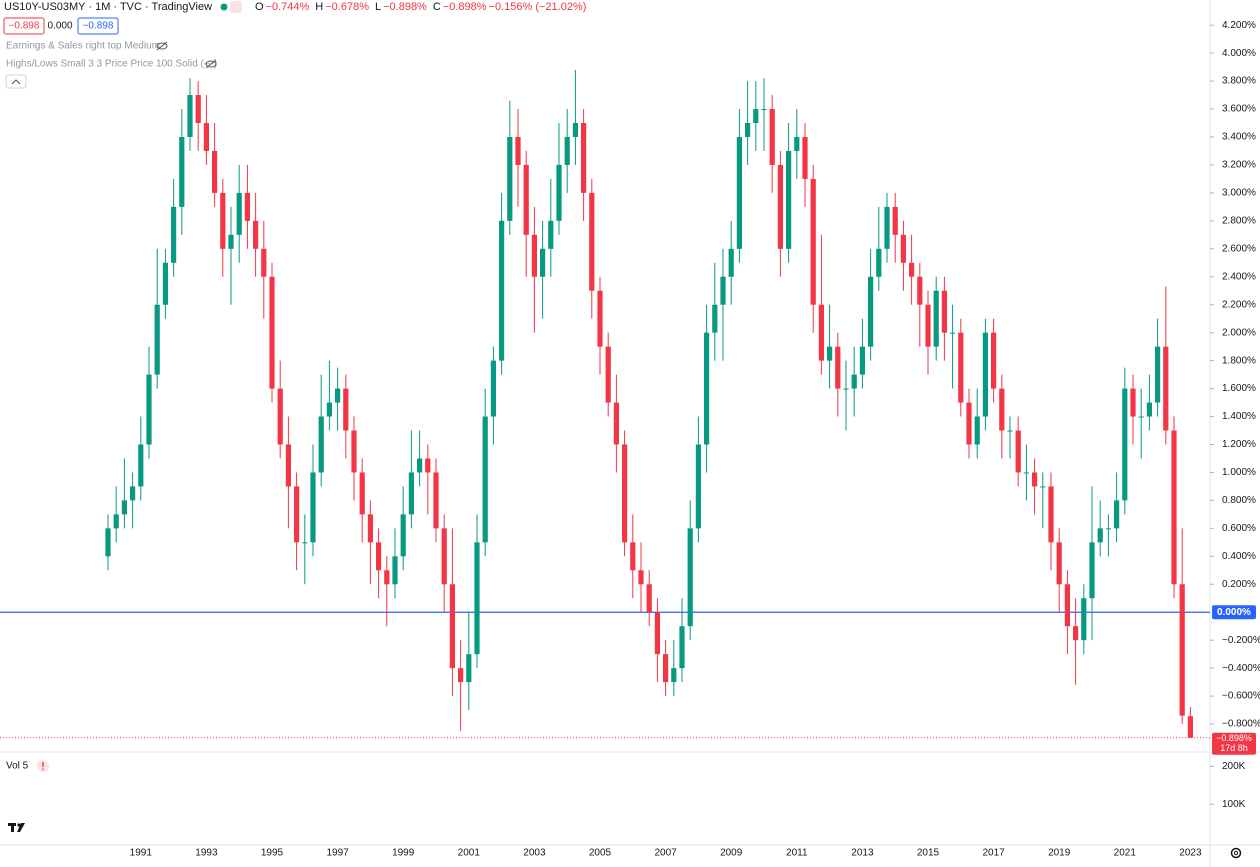 Image resolution: width=1260 pixels, height=867 pixels. Describe the element at coordinates (1239, 137) in the screenshot. I see `y-tick-label: 3.400%` at that location.